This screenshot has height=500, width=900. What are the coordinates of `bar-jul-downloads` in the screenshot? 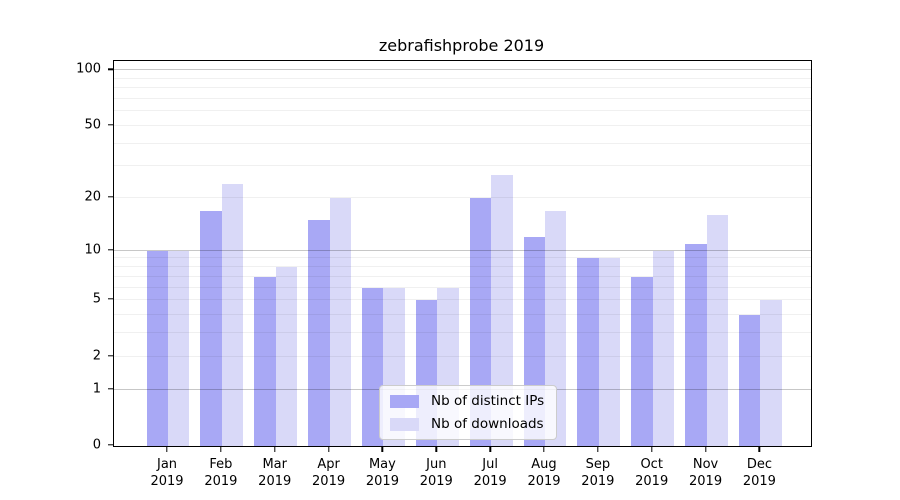 It's located at (502, 310).